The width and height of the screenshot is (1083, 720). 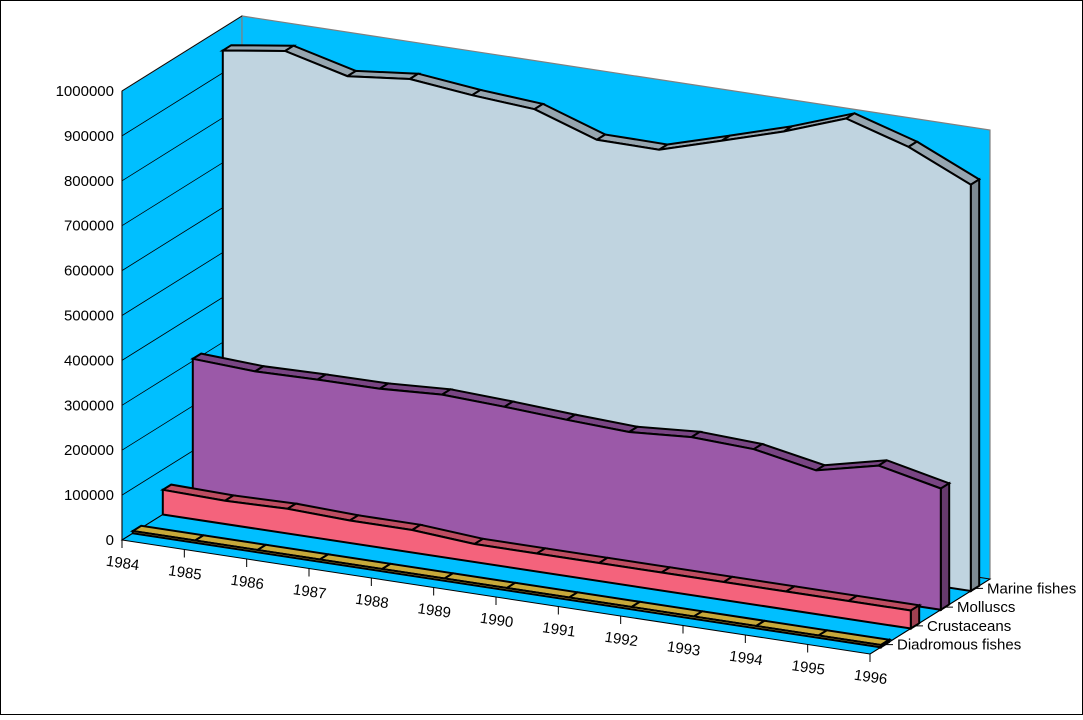 What do you see at coordinates (89, 450) in the screenshot?
I see `y-tick-label: 200000` at bounding box center [89, 450].